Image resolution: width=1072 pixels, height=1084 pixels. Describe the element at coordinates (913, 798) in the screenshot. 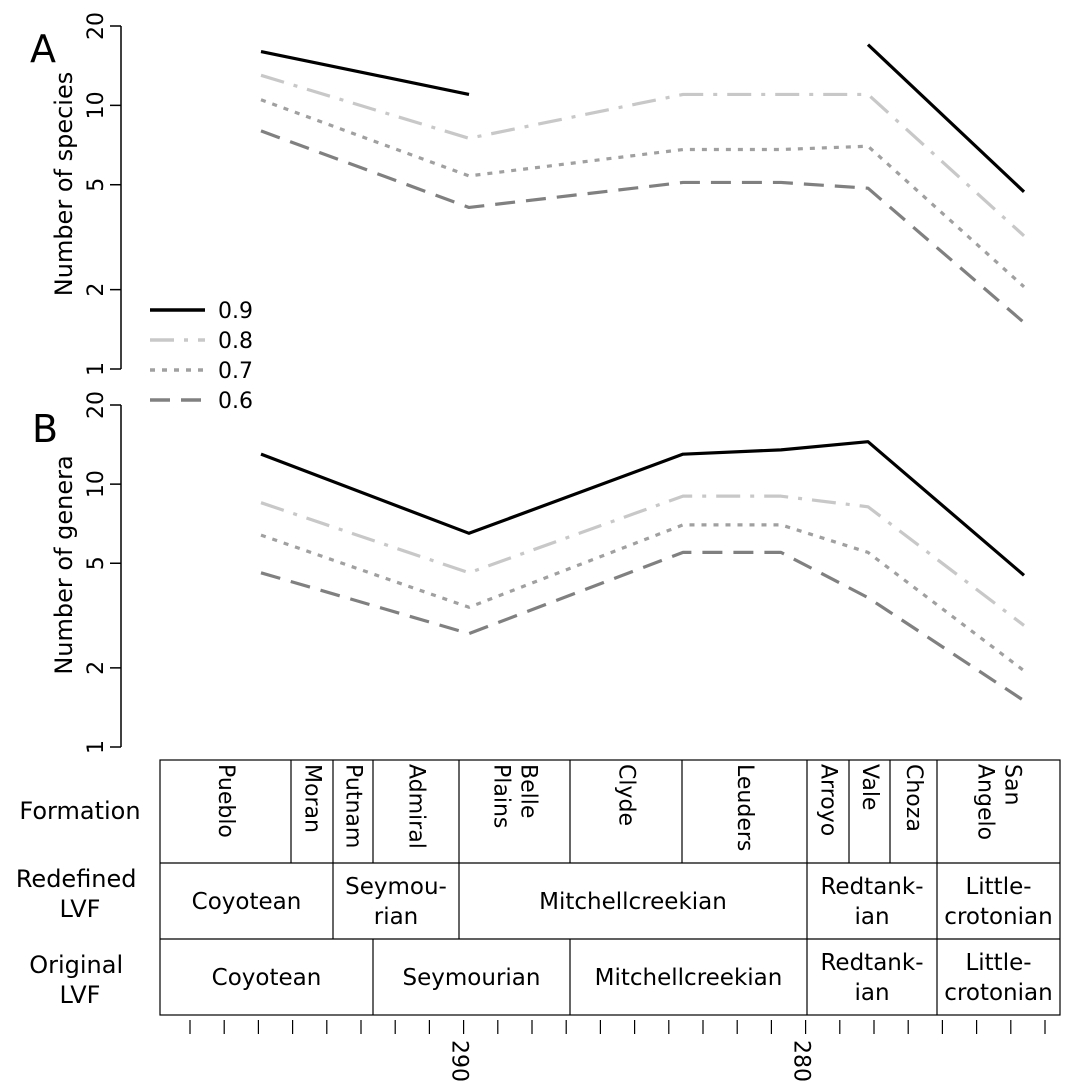

I see `formation-label-9-0: Choza` at that location.